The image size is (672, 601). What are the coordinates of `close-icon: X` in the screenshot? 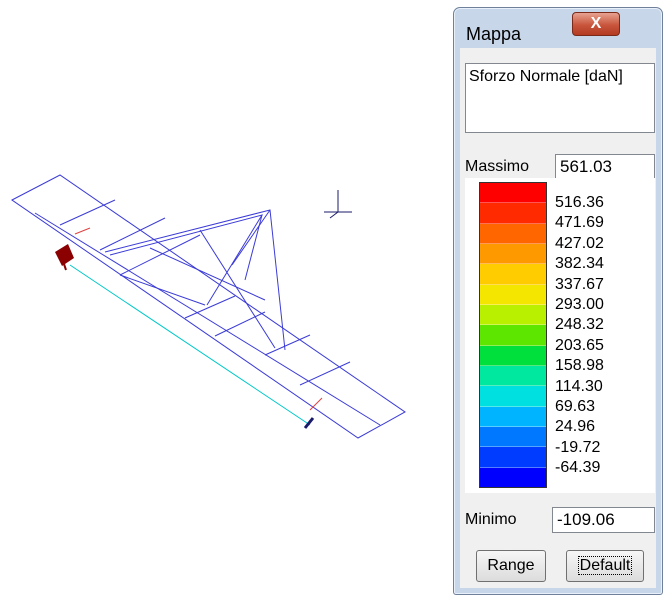 It's located at (596, 24).